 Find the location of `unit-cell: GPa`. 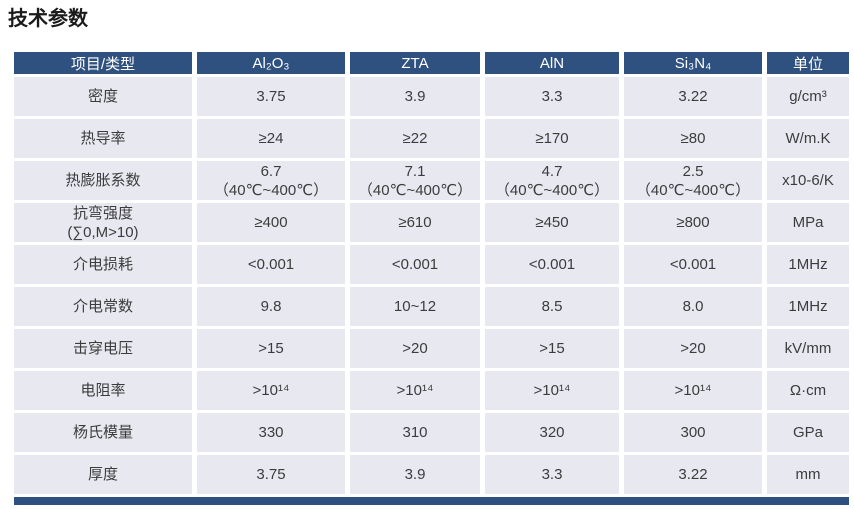

unit-cell: GPa is located at coordinates (808, 432).